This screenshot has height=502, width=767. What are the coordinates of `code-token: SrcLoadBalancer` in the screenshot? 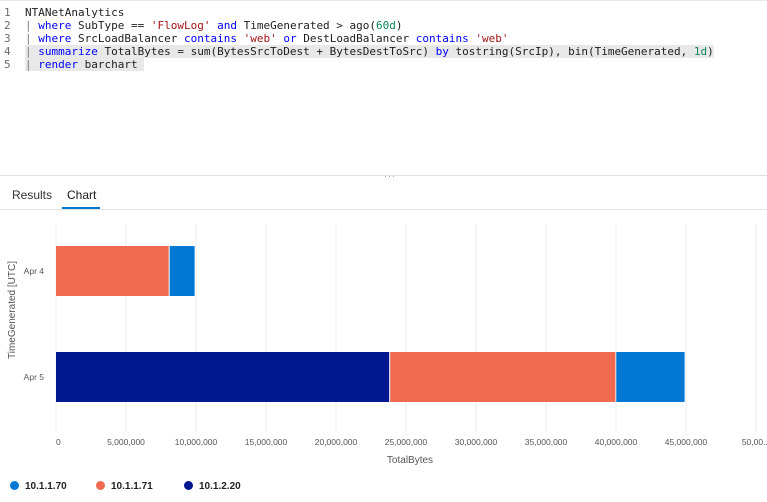 It's located at (127, 38).